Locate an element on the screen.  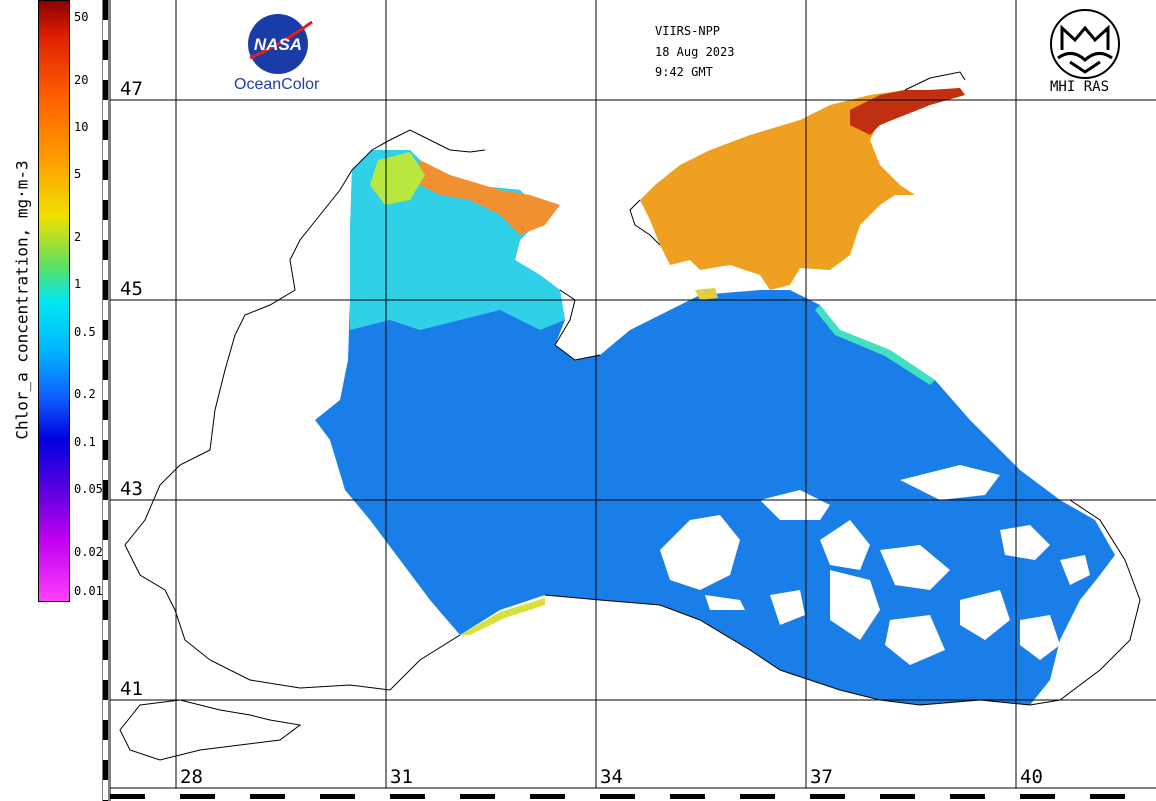
oceancolor-logo-text: OceanColor is located at coordinates (277, 84).